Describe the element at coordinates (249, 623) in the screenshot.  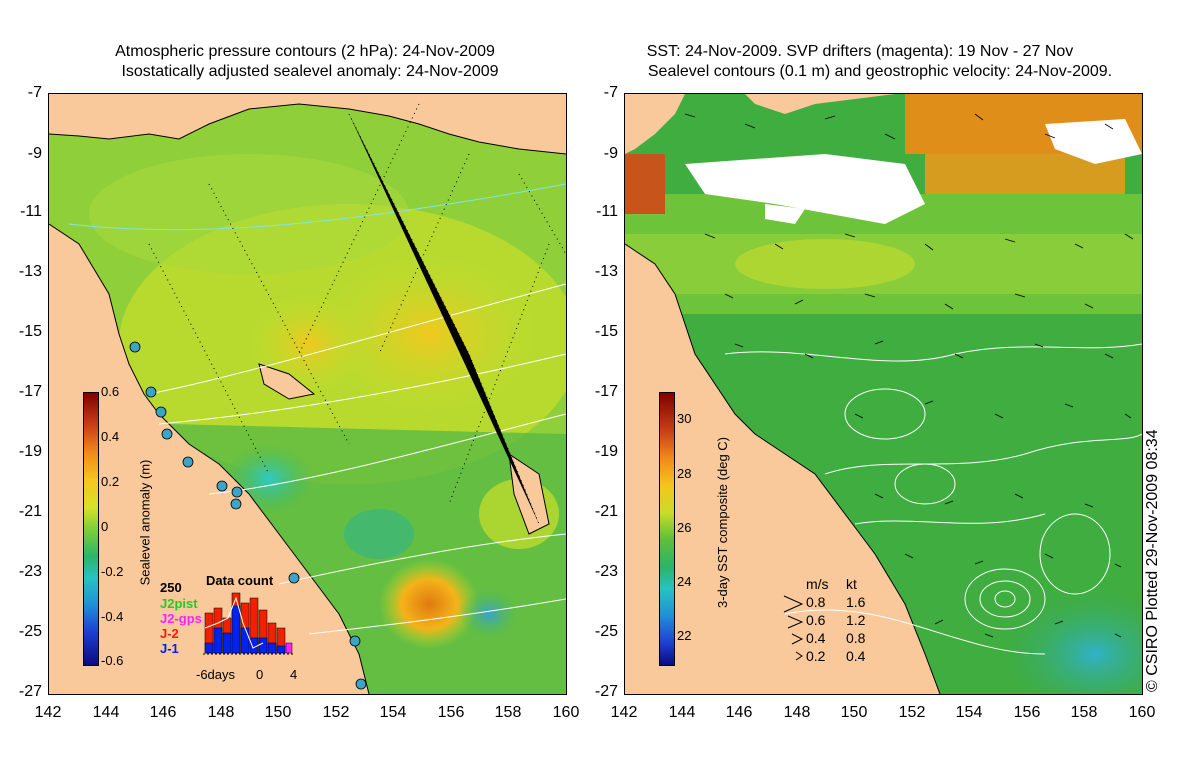
I see `data-count-histogram` at that location.